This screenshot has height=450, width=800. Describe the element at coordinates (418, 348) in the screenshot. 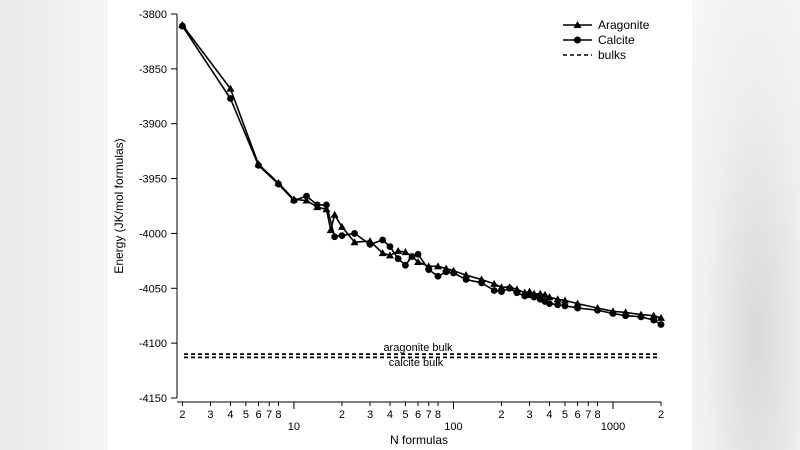

I see `aragonite-bulk-label: aragonite bulk` at that location.